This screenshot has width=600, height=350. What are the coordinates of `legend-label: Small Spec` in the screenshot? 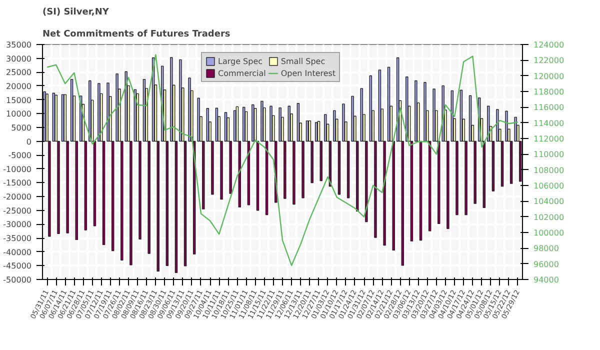 It's located at (303, 61).